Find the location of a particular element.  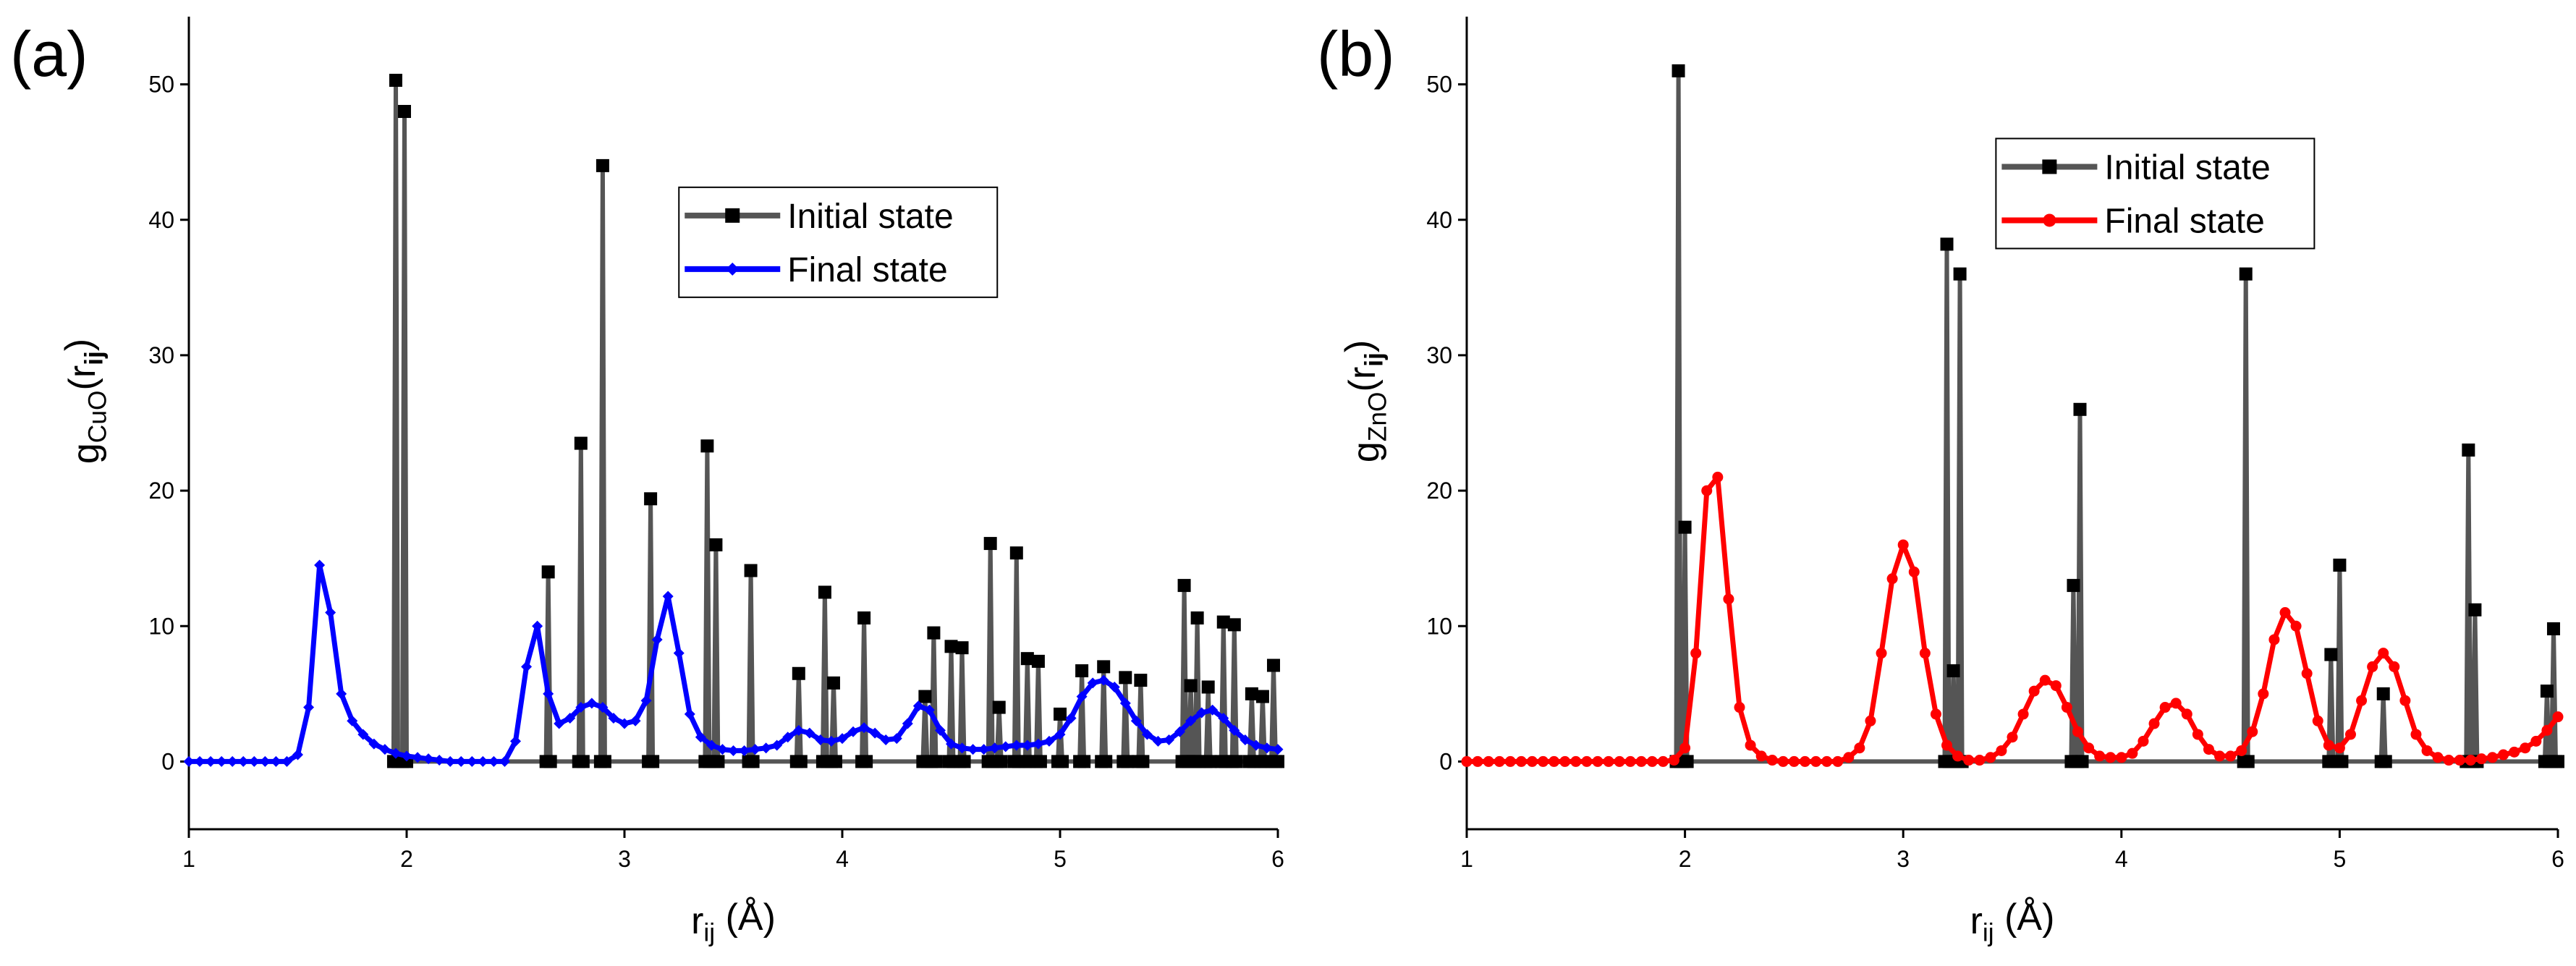

y-tick-label: 40 is located at coordinates (161, 220).